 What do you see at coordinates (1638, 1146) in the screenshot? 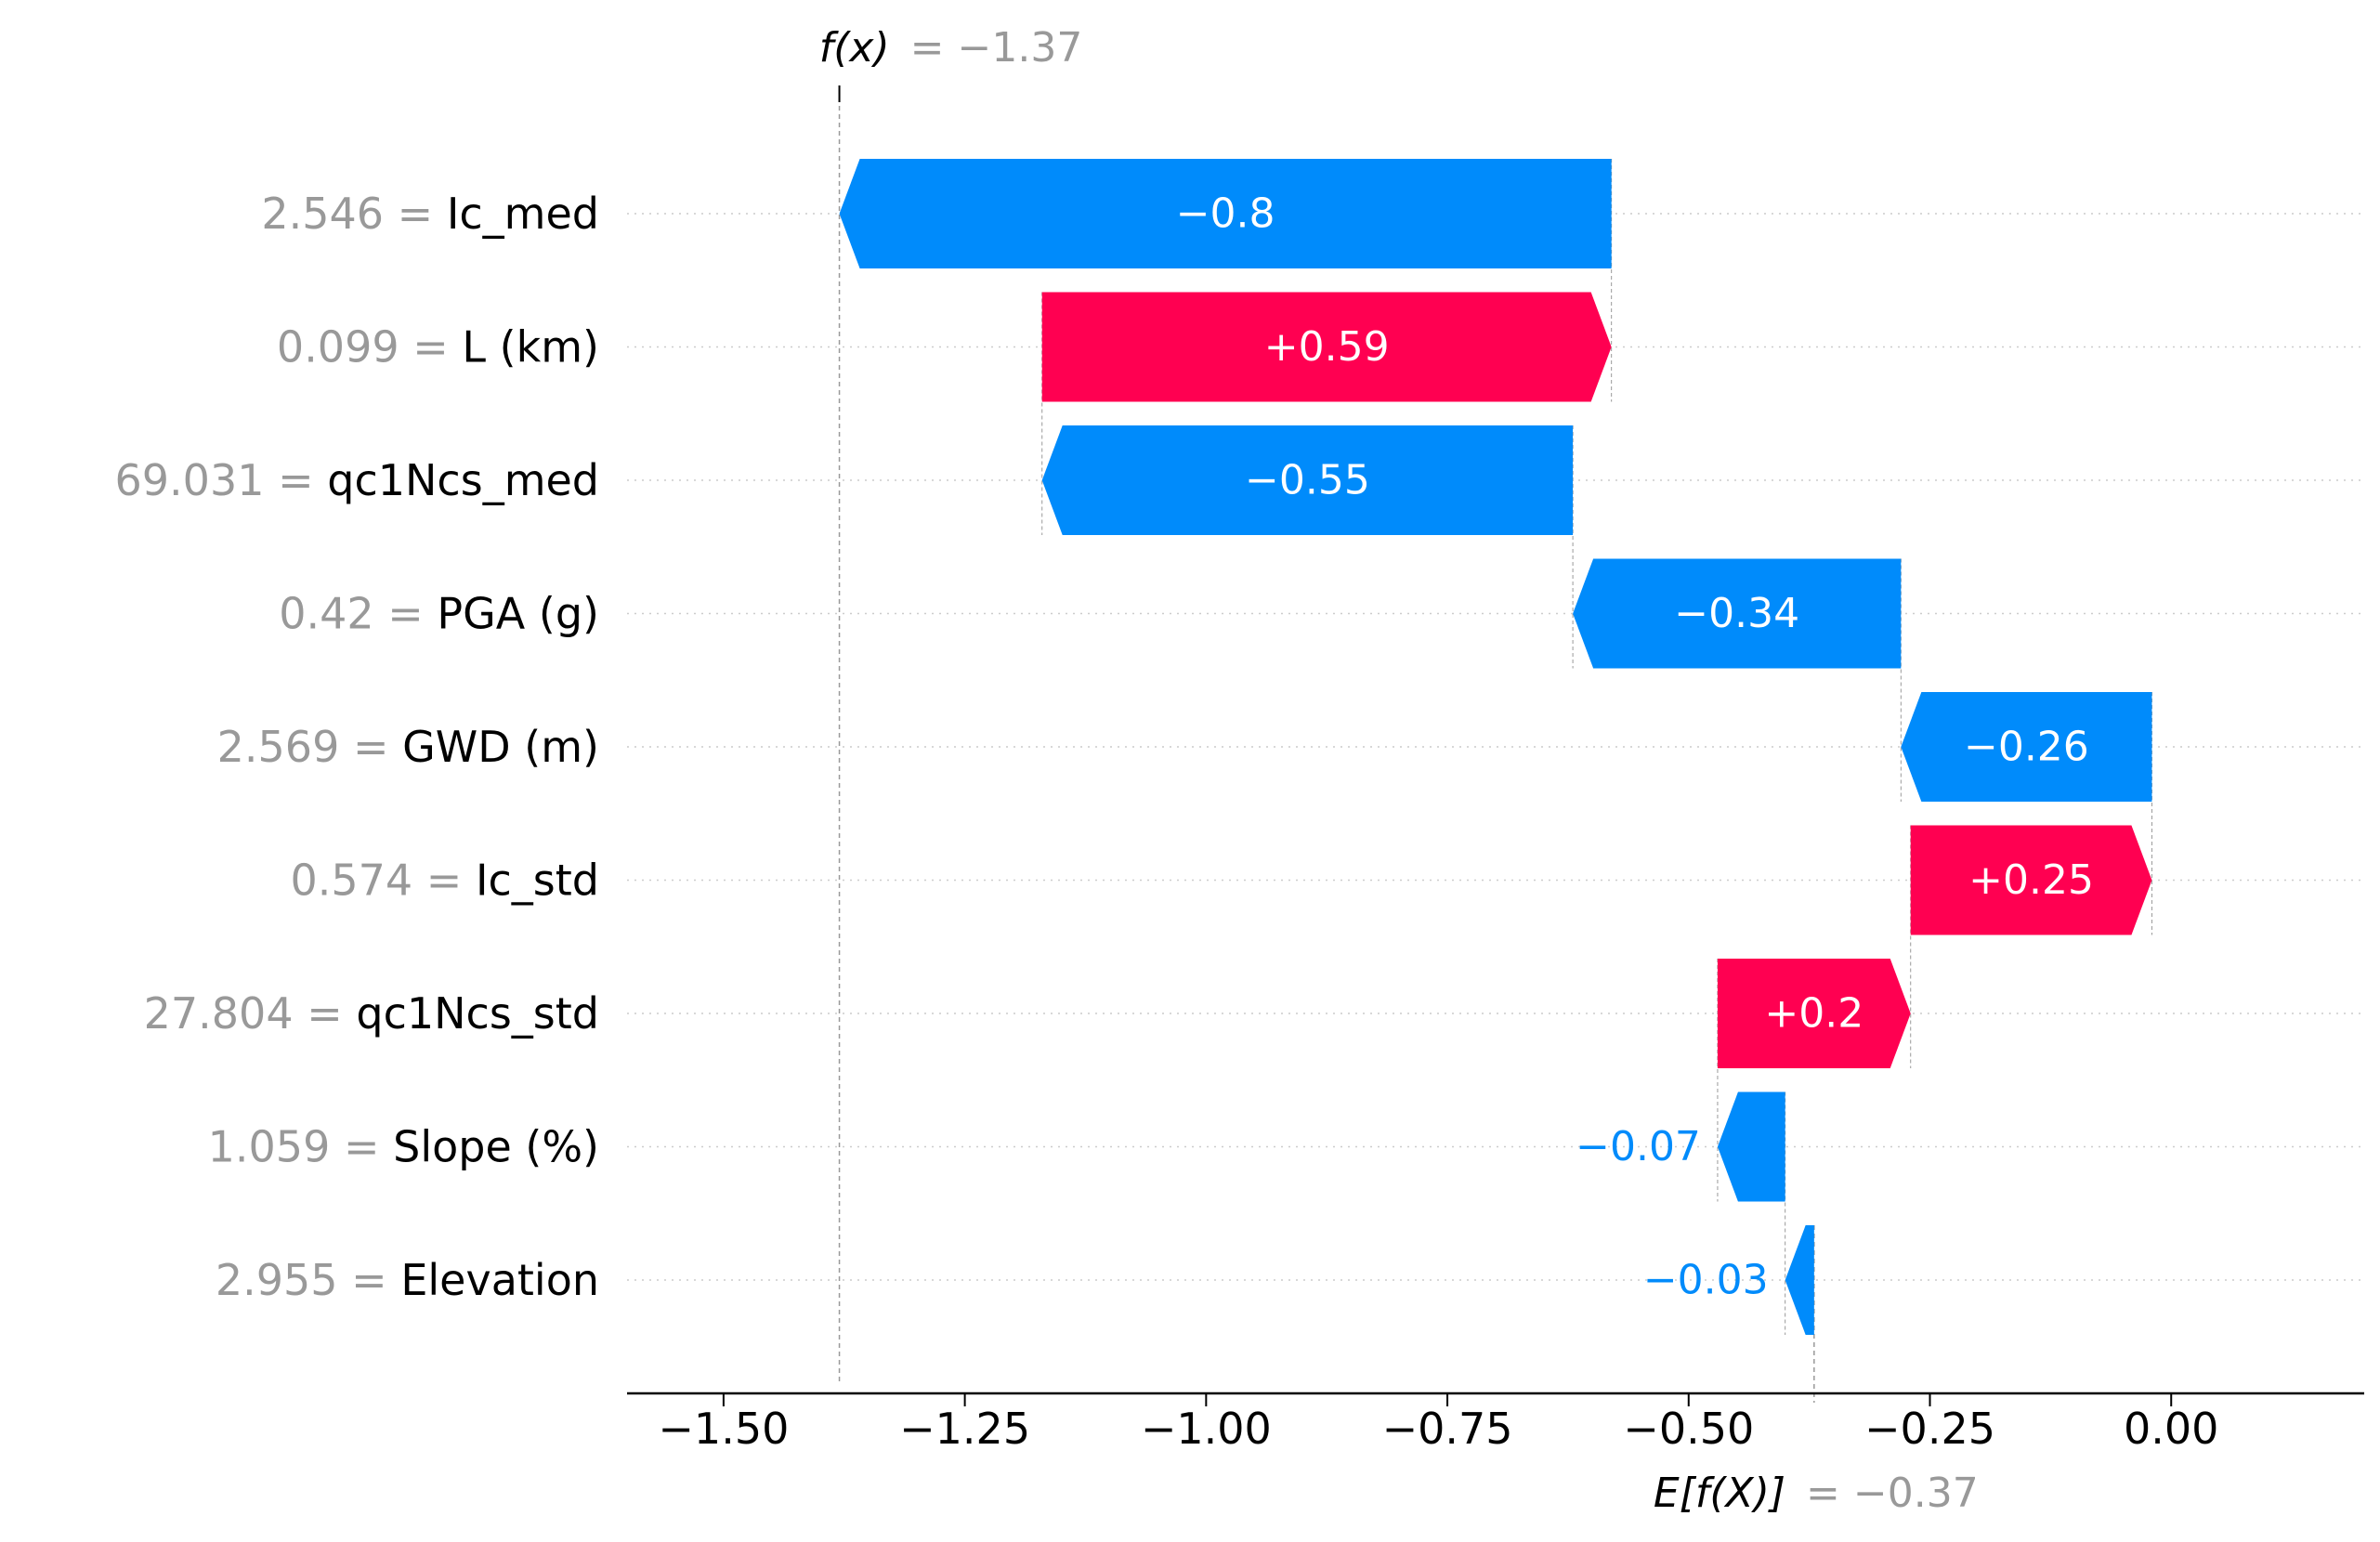
I see `bar-value-label: −0.07` at bounding box center [1638, 1146].